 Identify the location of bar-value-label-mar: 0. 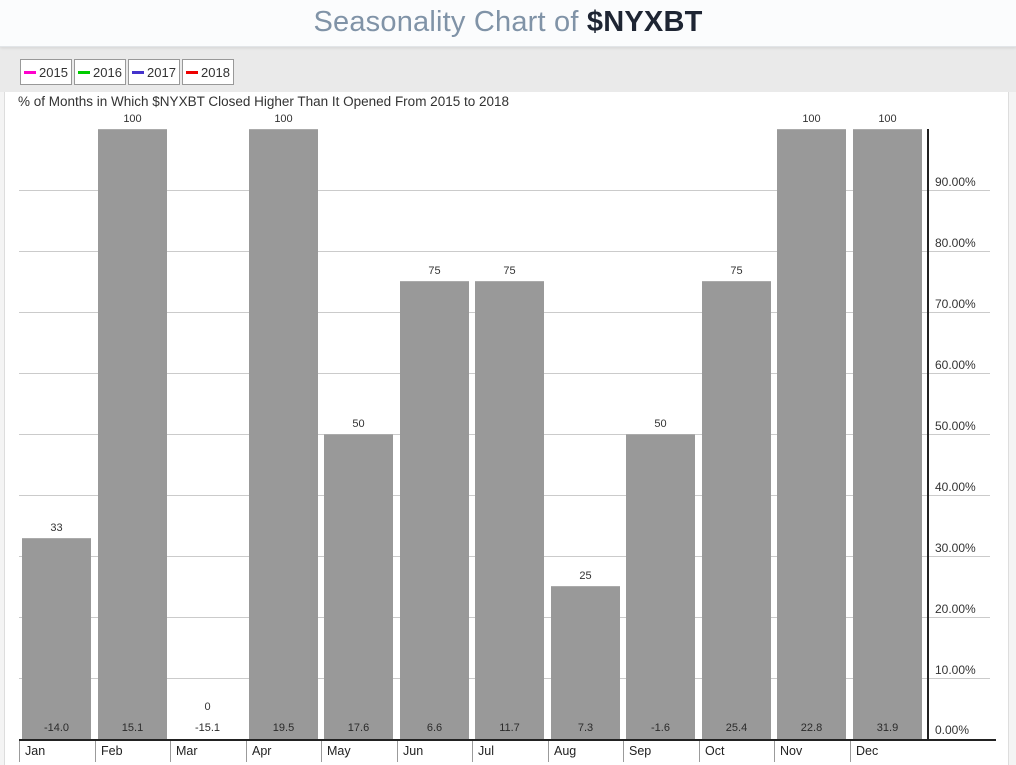
(207, 707).